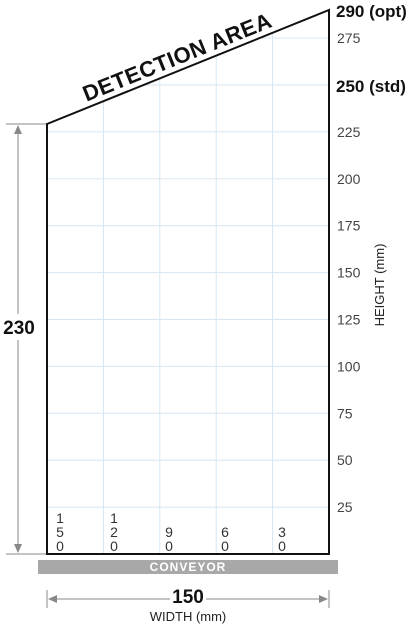 This screenshot has height=630, width=416. I want to click on x-axis-ticks: 1 5 0 1 2 0 9 0 6 0 3 0, so click(171, 532).